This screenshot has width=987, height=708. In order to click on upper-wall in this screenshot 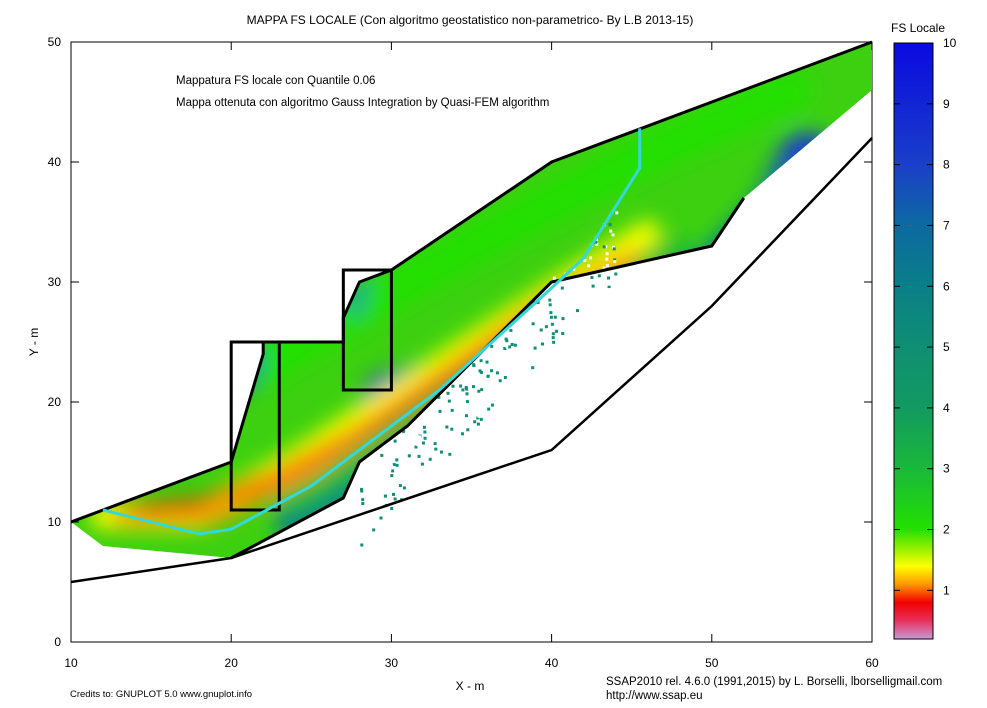, I will do `click(367, 330)`.